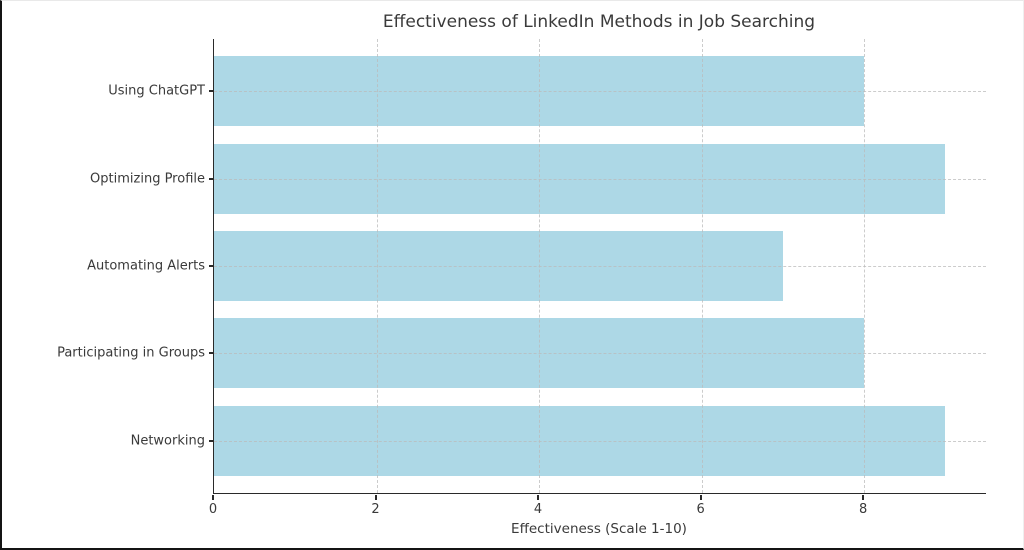  What do you see at coordinates (599, 529) in the screenshot?
I see `x-axis-title: Effectiveness (Scale 1-10)` at bounding box center [599, 529].